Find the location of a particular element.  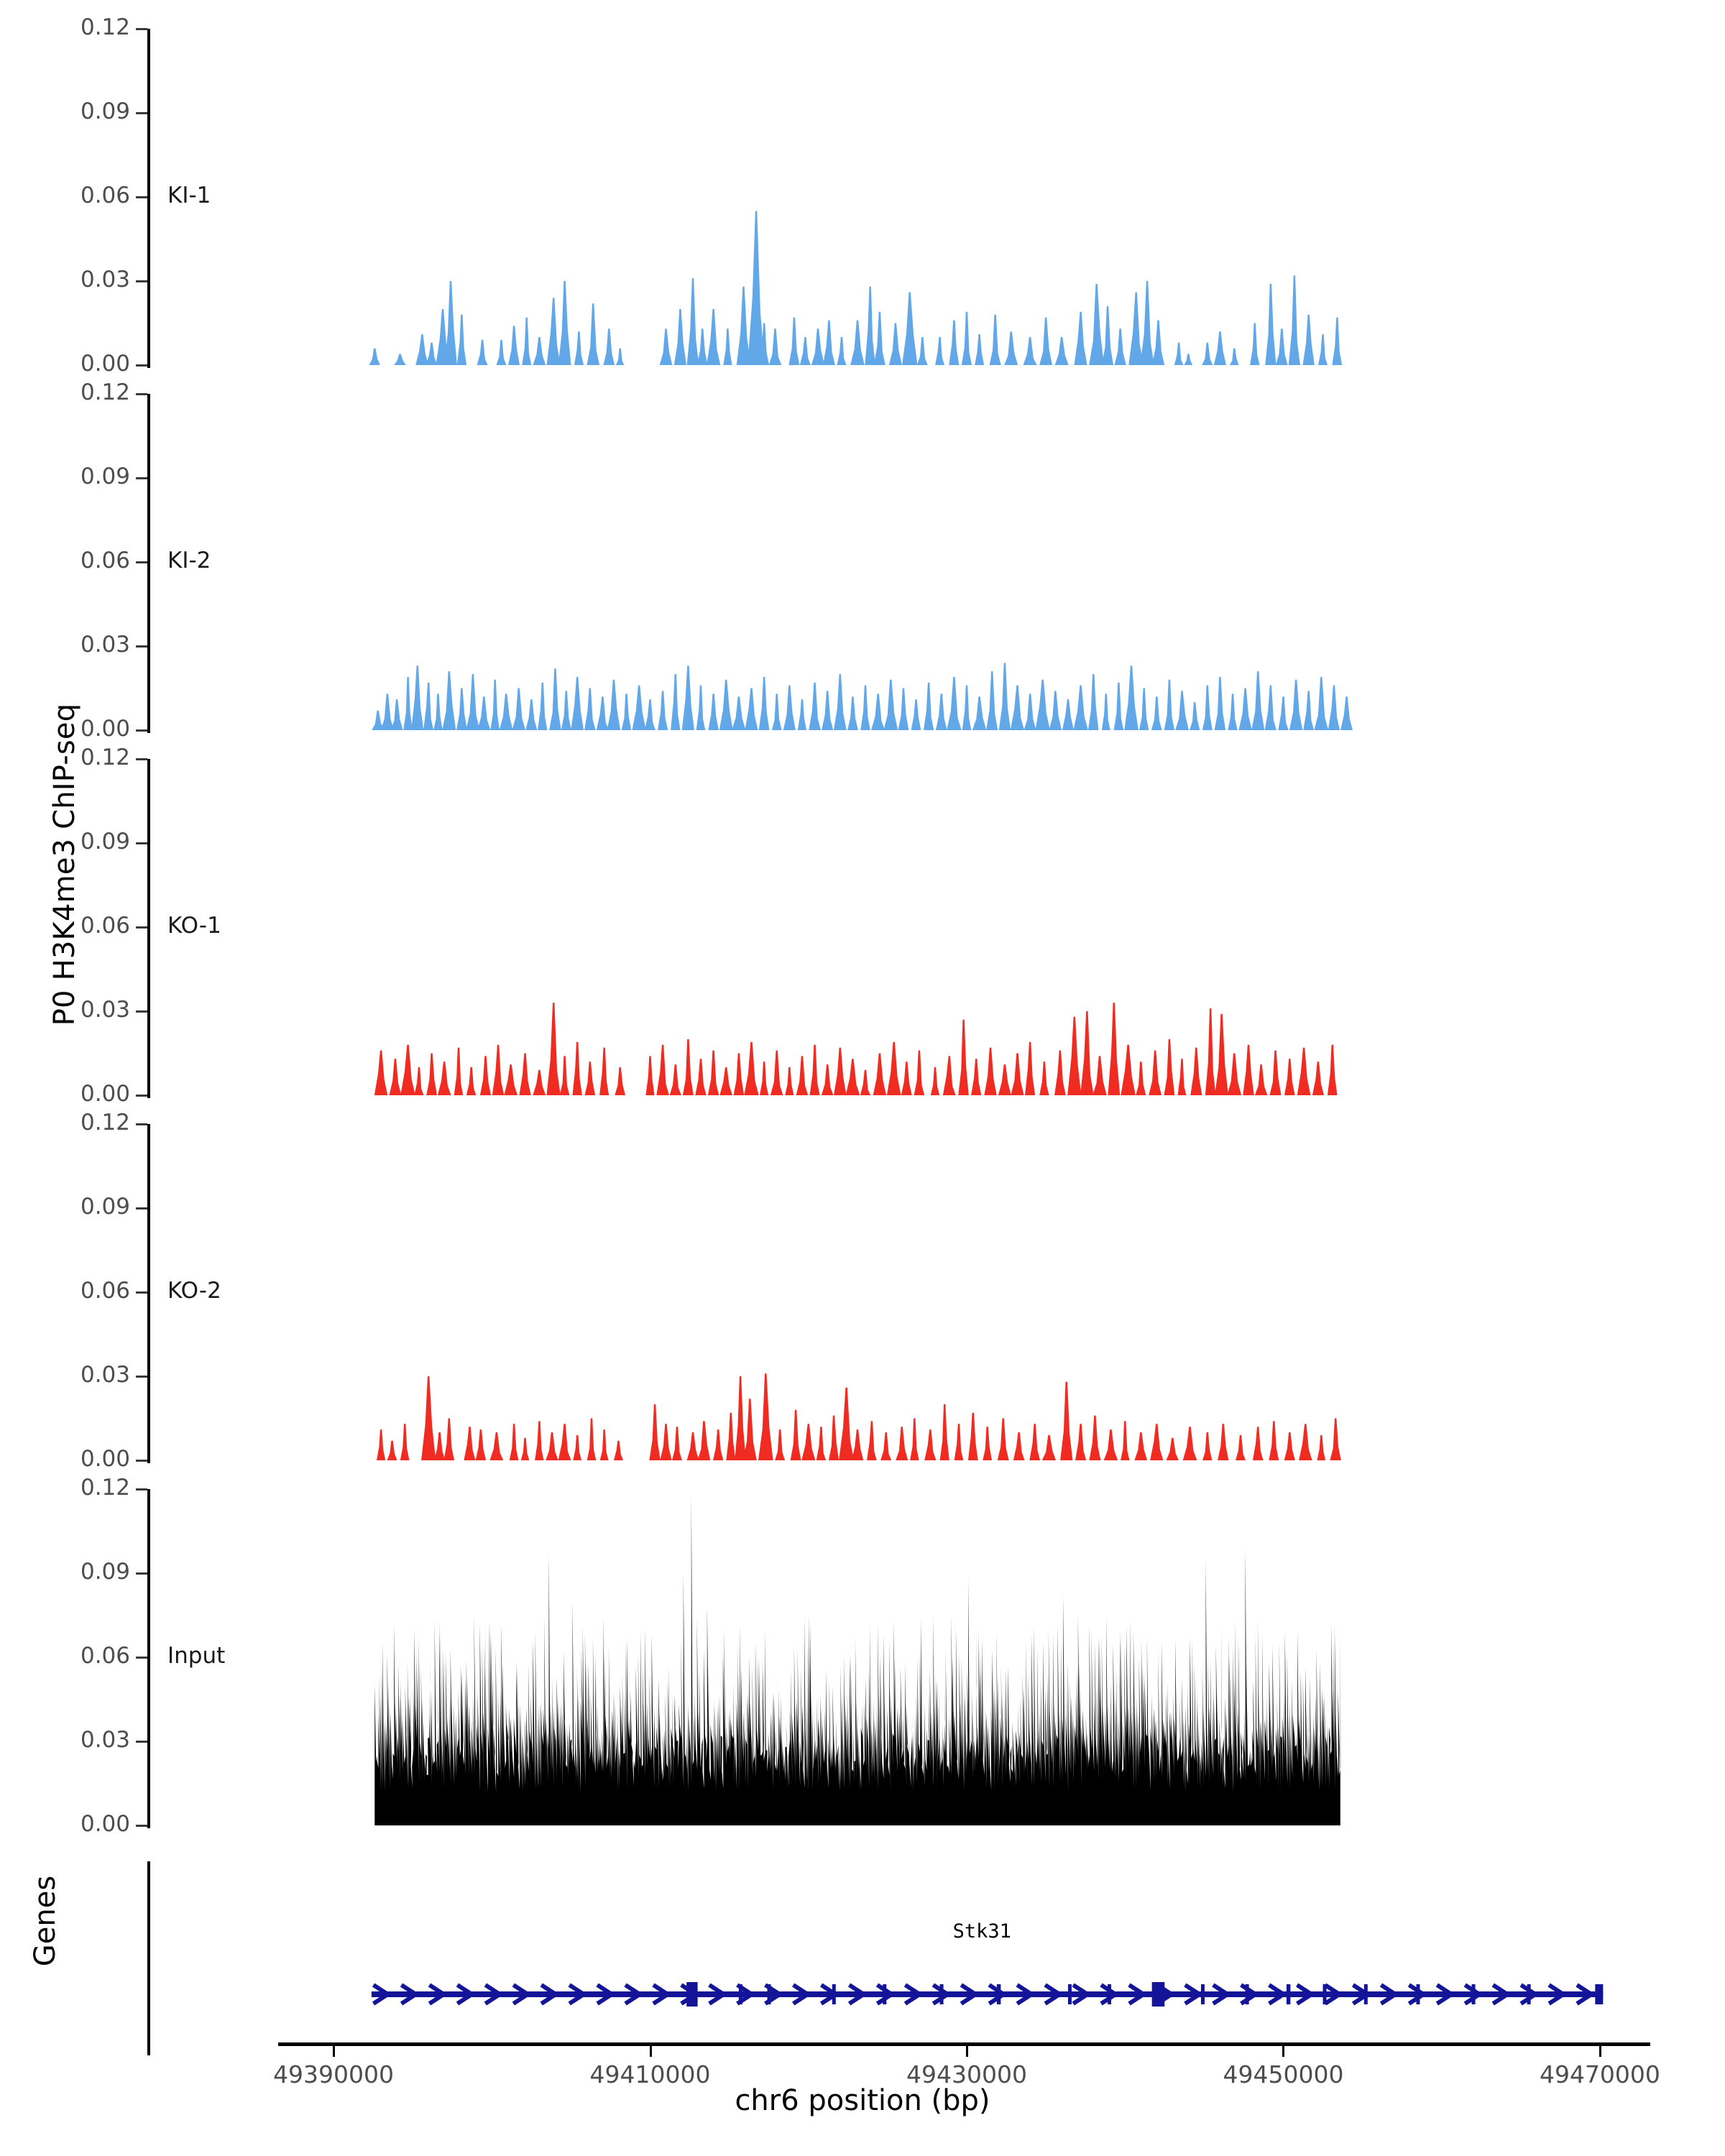

x-axis-line is located at coordinates (964, 2044).